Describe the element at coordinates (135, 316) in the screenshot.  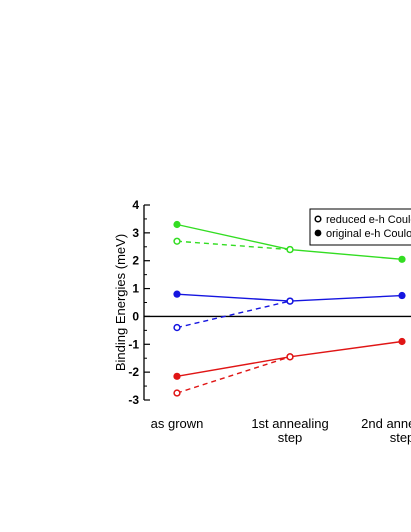
I see `y-tick-label: 0` at that location.